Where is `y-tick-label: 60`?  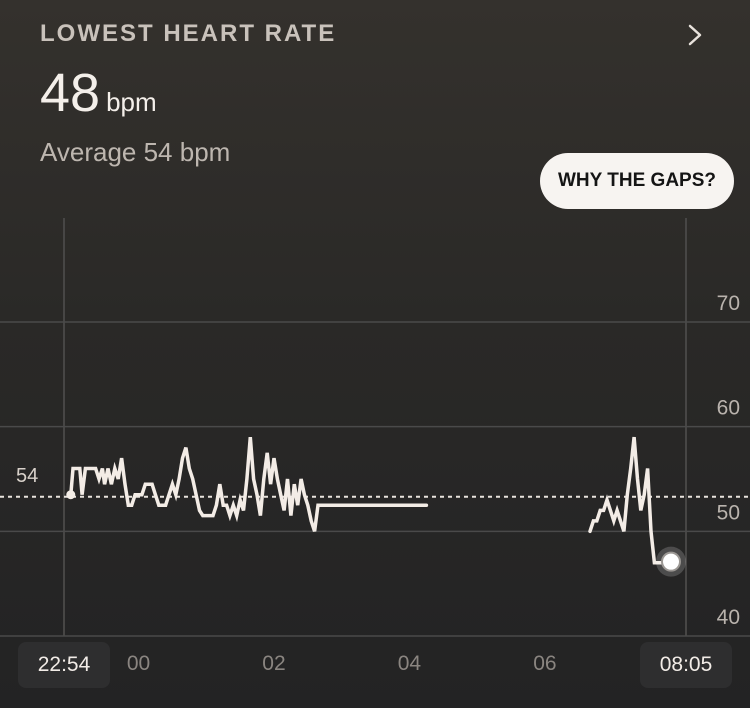 y-tick-label: 60 is located at coordinates (728, 408).